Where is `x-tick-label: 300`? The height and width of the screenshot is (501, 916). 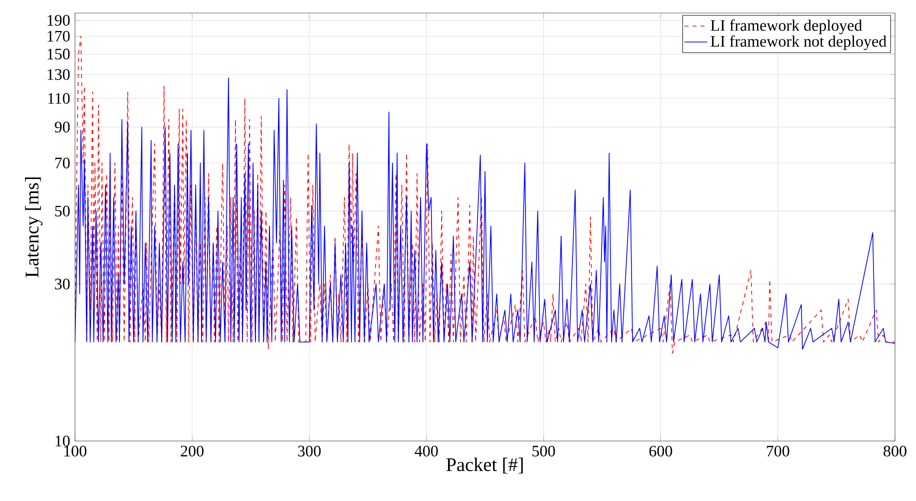
x-tick-label: 300 is located at coordinates (309, 451).